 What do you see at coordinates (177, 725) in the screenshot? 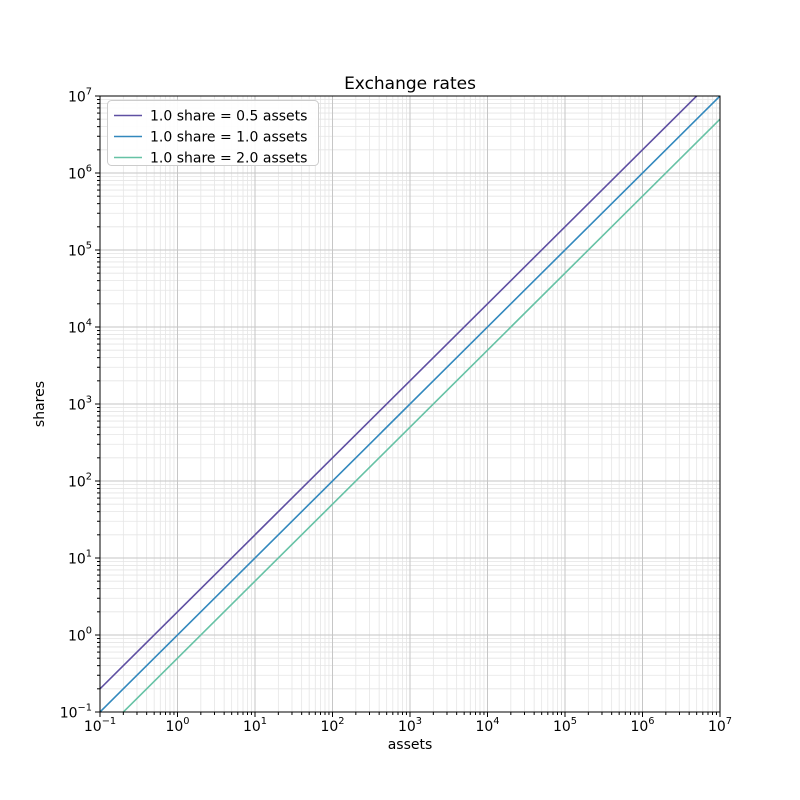
I see `x-tick-label: 10⁰` at bounding box center [177, 725].